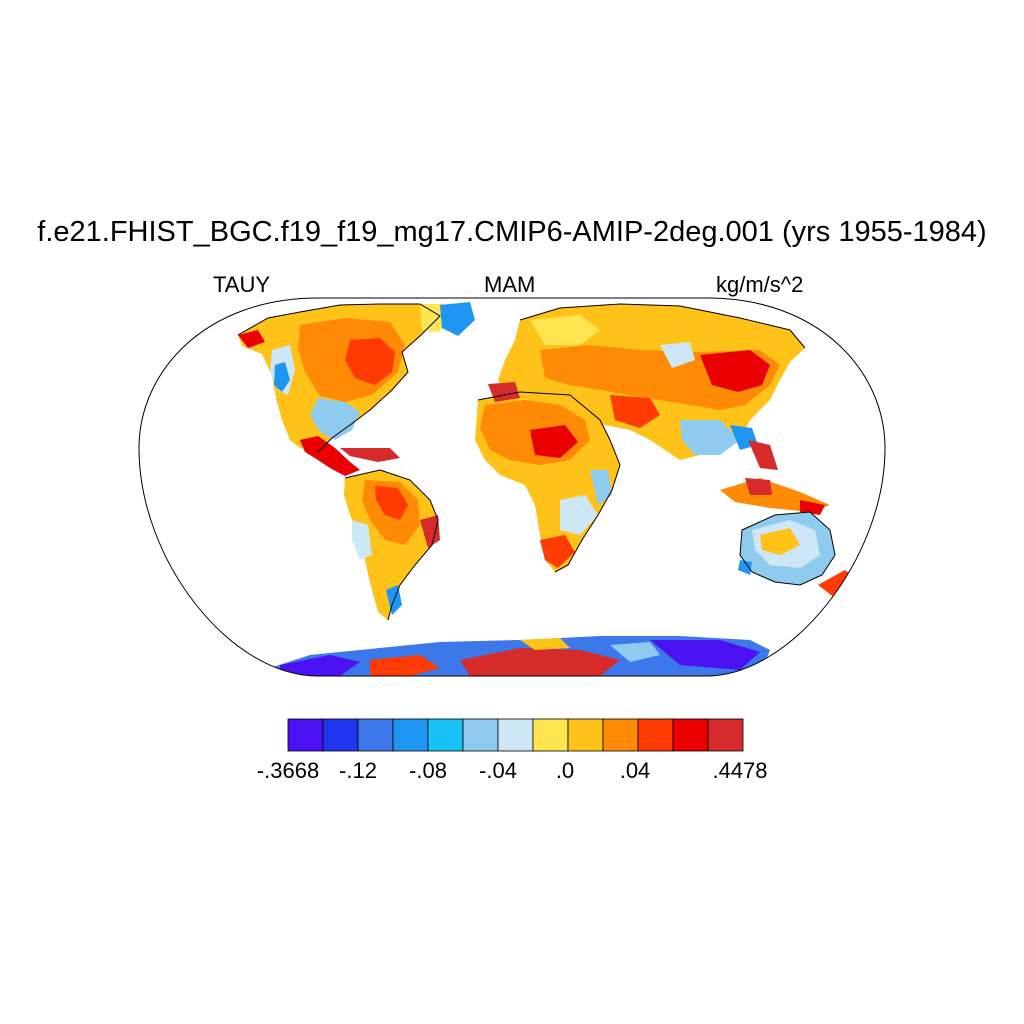  Describe the element at coordinates (565, 770) in the screenshot. I see `colorbar-tick-label: .0` at that location.